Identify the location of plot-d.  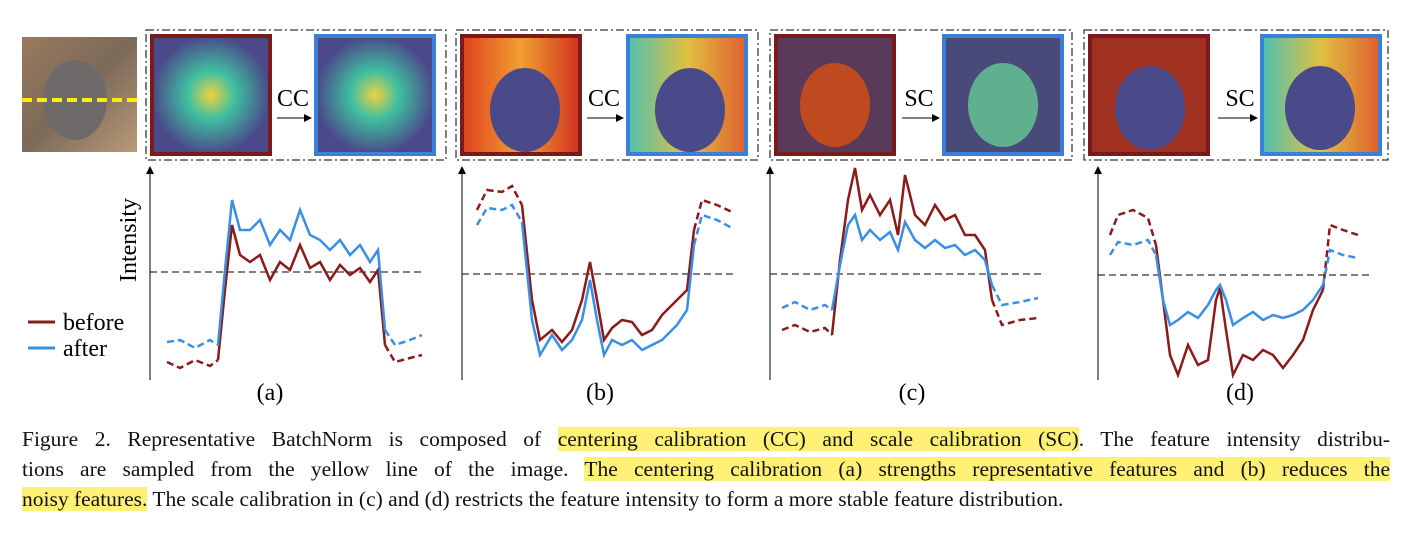
(1232, 273).